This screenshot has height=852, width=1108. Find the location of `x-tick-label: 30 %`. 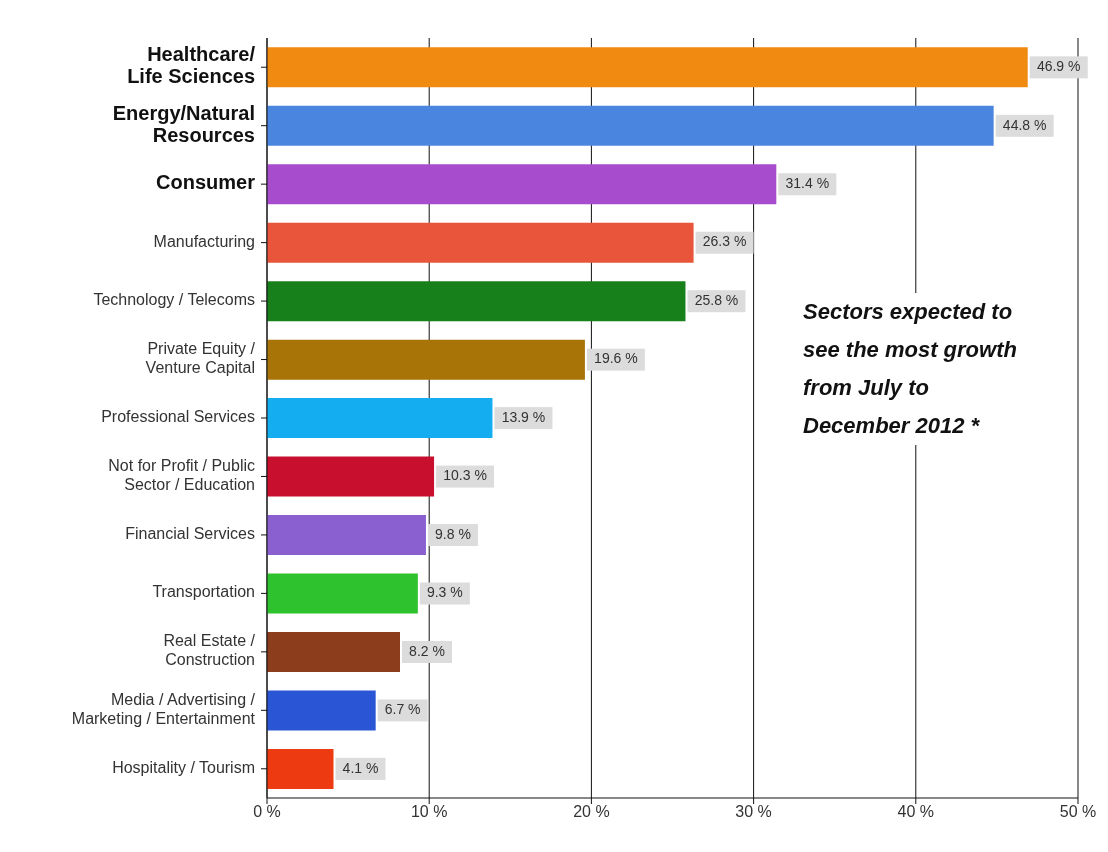

x-tick-label: 30 % is located at coordinates (753, 812).